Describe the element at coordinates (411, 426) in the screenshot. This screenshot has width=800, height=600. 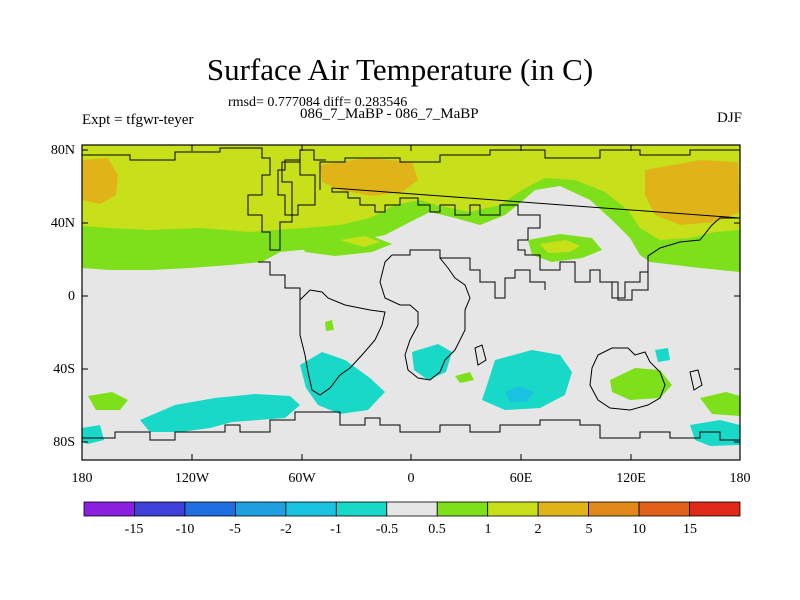
I see `coastline-antarctica` at that location.